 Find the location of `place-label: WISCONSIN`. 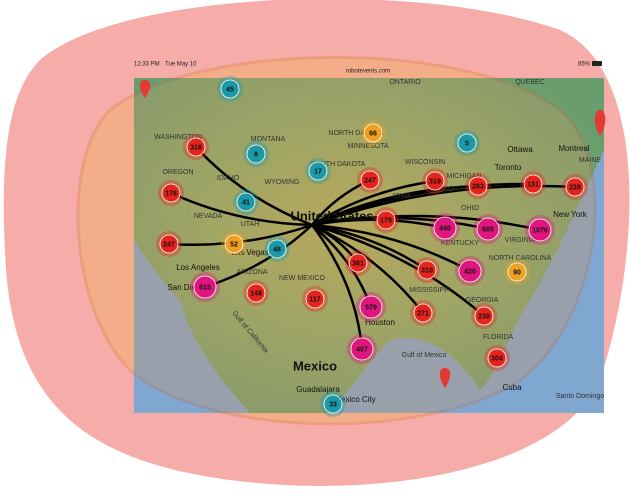

place-label: WISCONSIN is located at coordinates (425, 162).